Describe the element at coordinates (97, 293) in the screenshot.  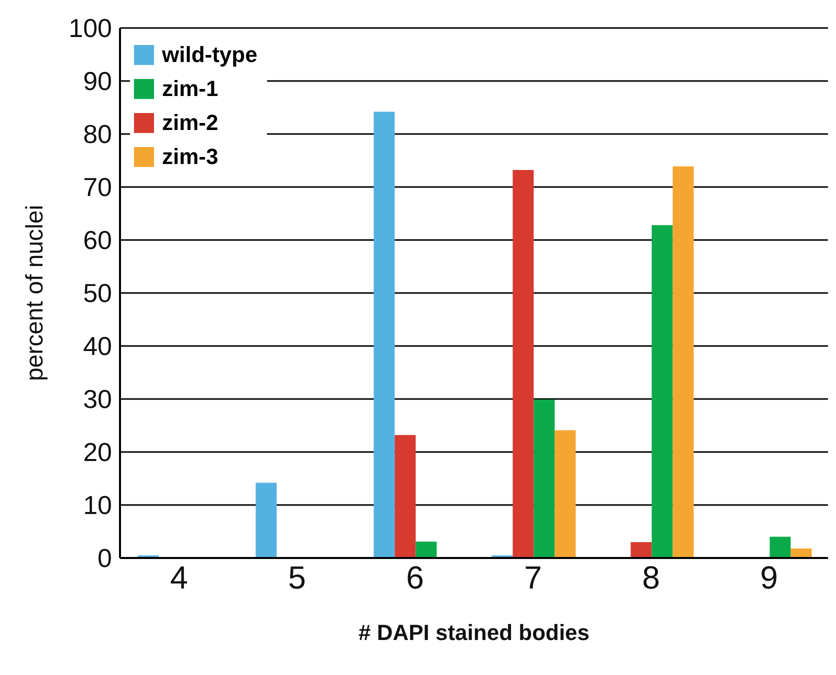
I see `y-tick-label: 50` at that location.